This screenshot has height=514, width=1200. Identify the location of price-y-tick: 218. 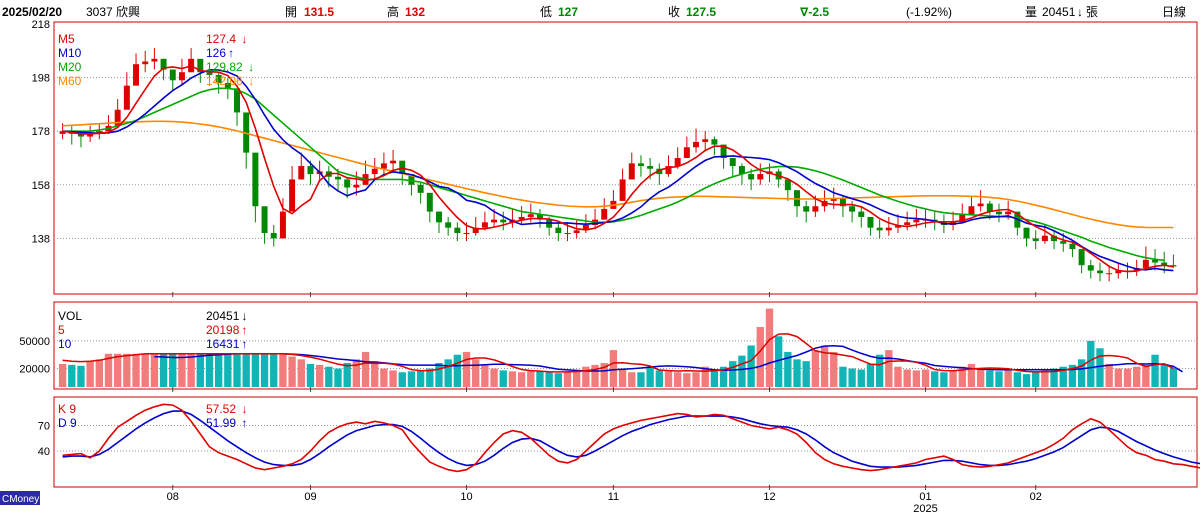
(41, 25).